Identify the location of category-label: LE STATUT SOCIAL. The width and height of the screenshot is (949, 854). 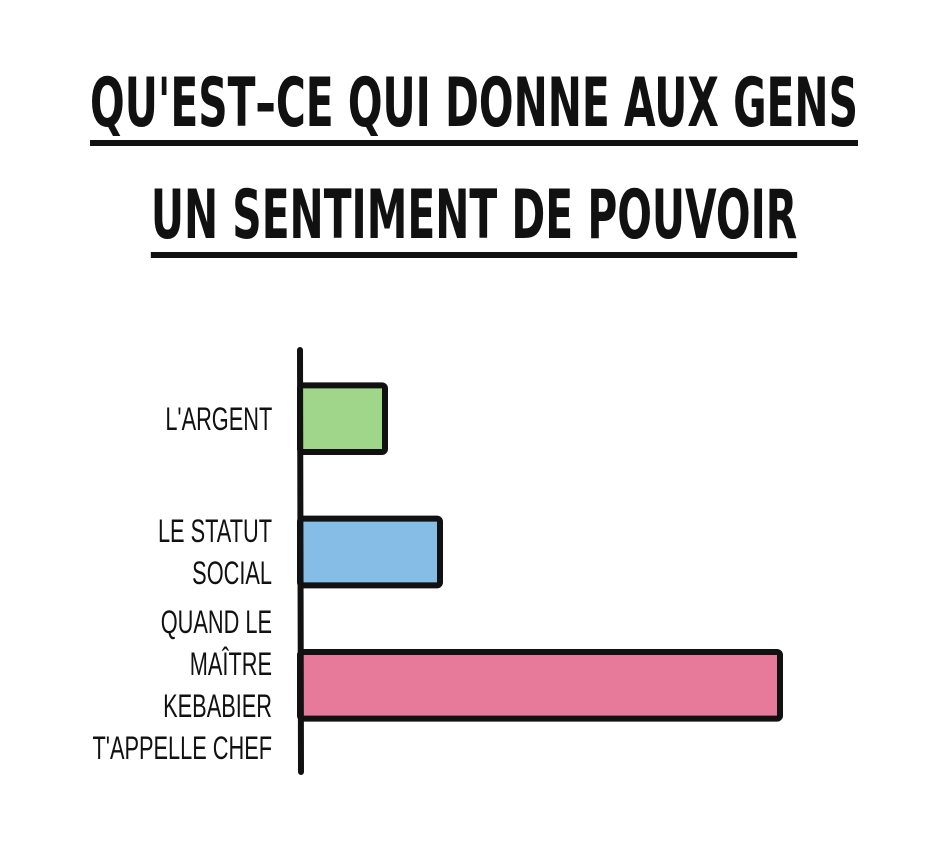
(214, 552).